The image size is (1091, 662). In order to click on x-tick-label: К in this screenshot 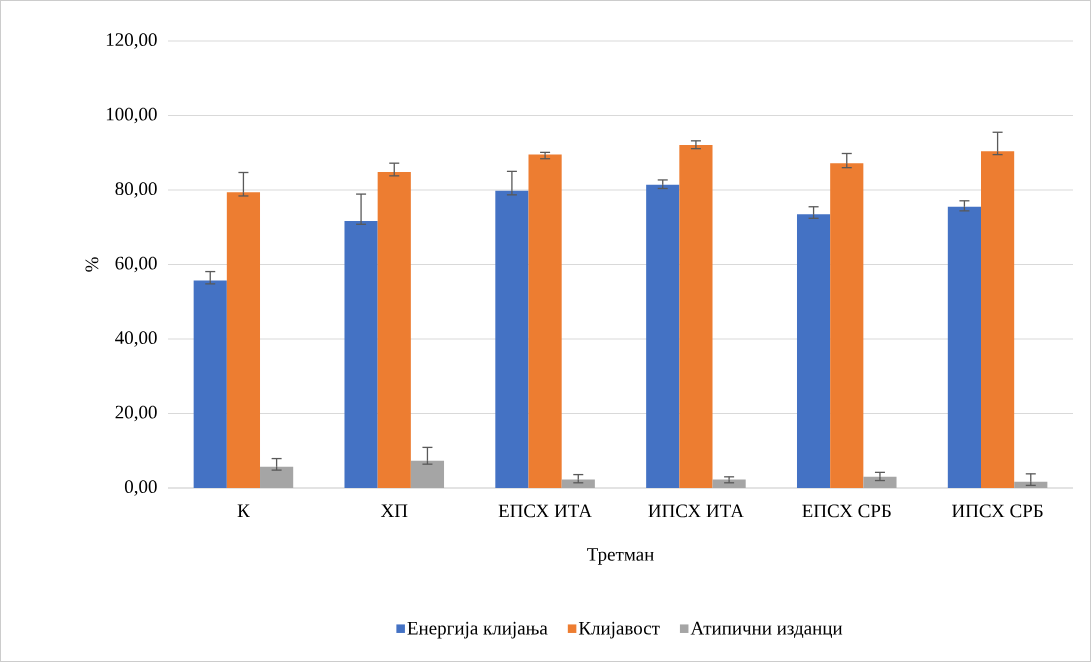, I will do `click(243, 510)`.